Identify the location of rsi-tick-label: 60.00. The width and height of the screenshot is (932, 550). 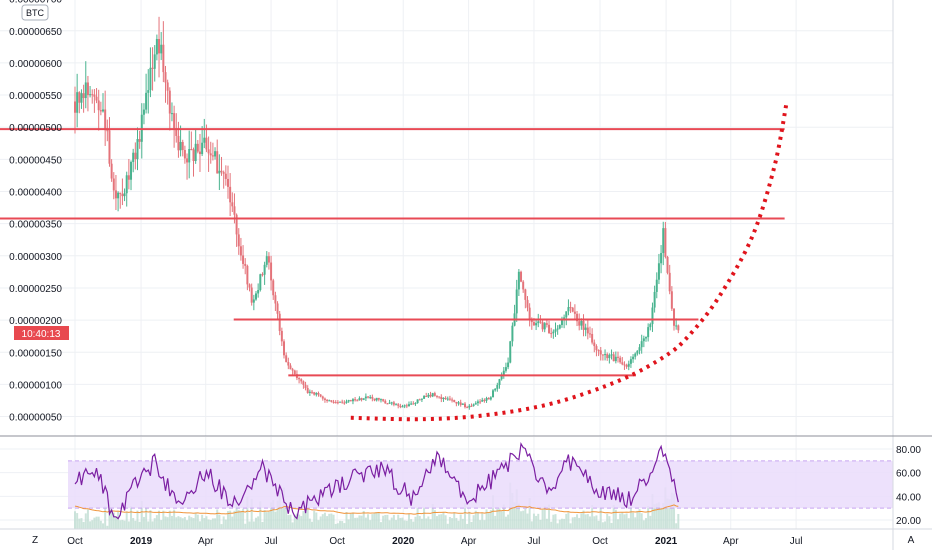
(908, 474).